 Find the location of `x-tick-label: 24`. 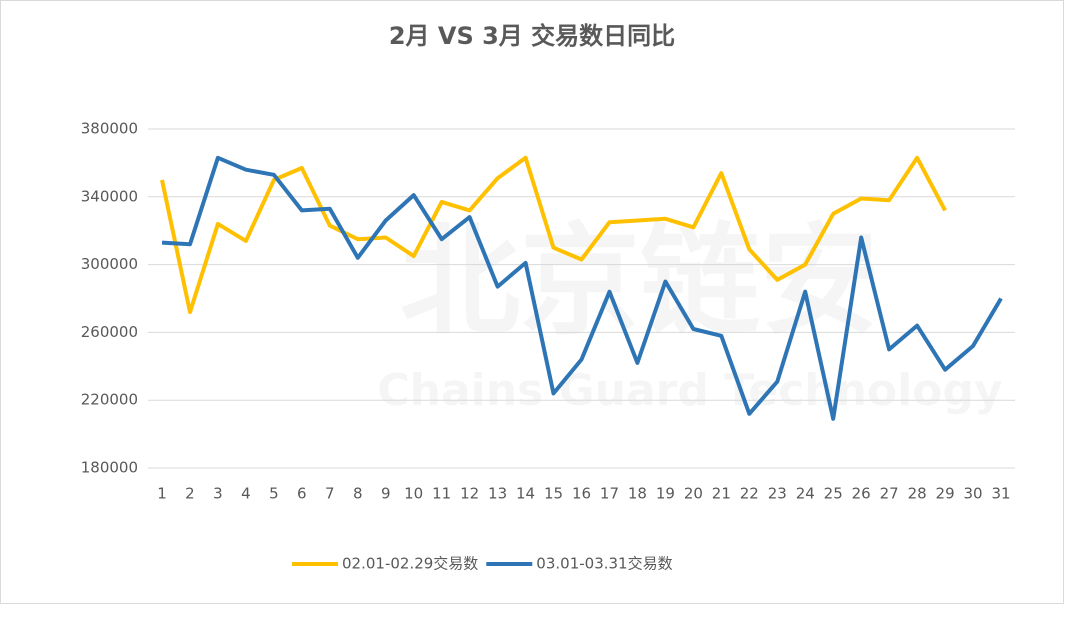

x-tick-label: 24 is located at coordinates (805, 494).